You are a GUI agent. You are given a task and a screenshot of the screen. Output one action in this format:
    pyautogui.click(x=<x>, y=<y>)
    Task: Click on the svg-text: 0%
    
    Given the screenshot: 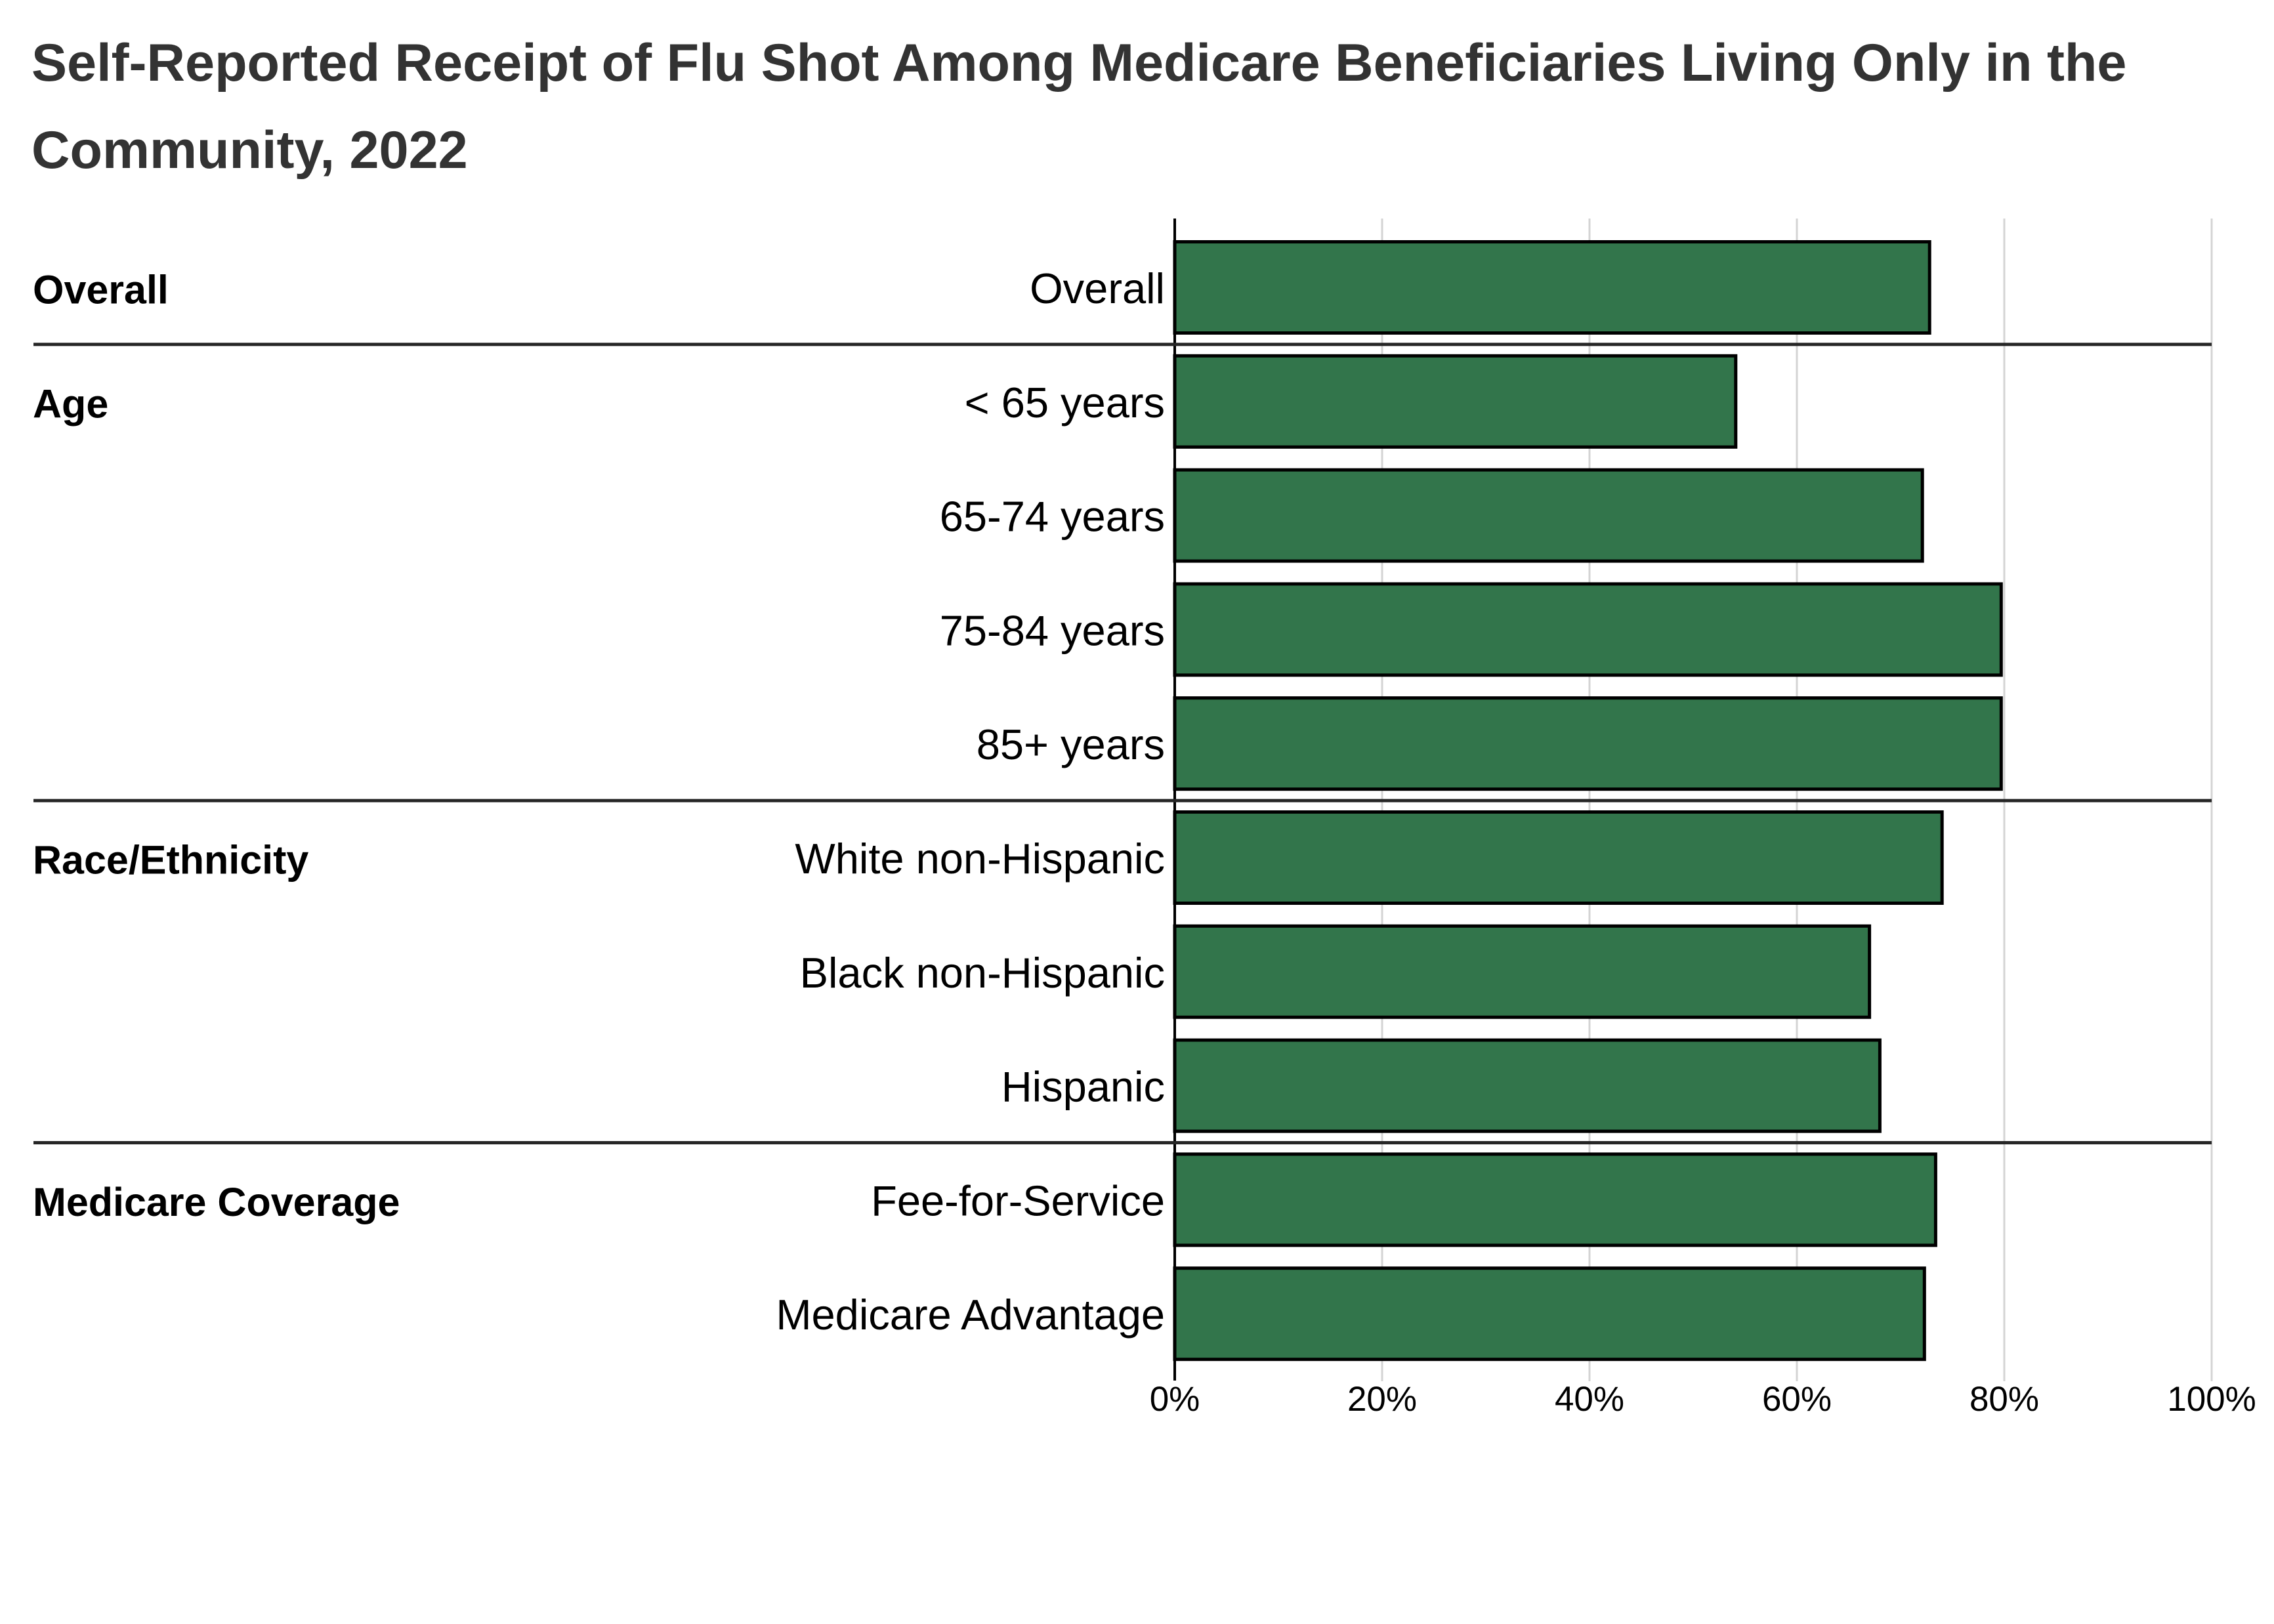 What is the action you would take?
    pyautogui.click(x=1175, y=1399)
    